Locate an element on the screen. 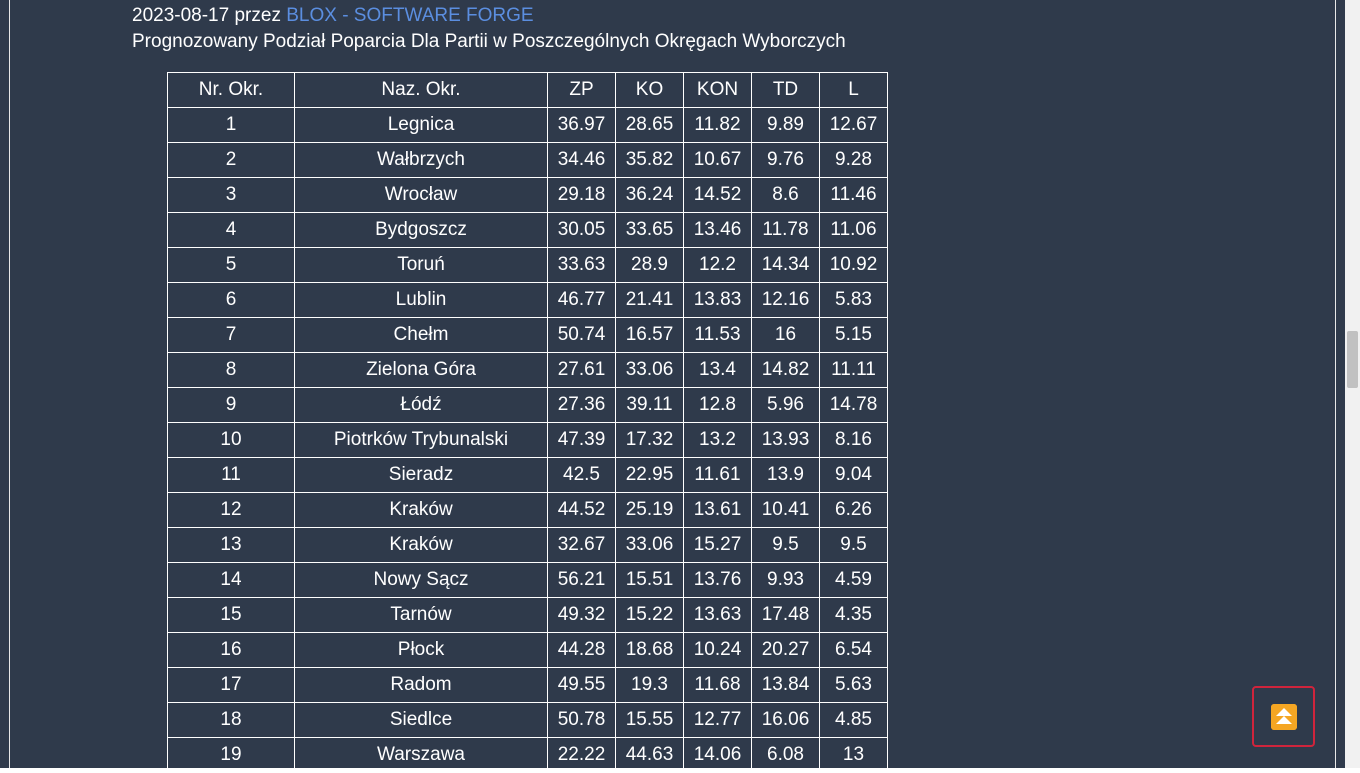 The width and height of the screenshot is (1360, 773). table-cell: 12.16 is located at coordinates (785, 300).